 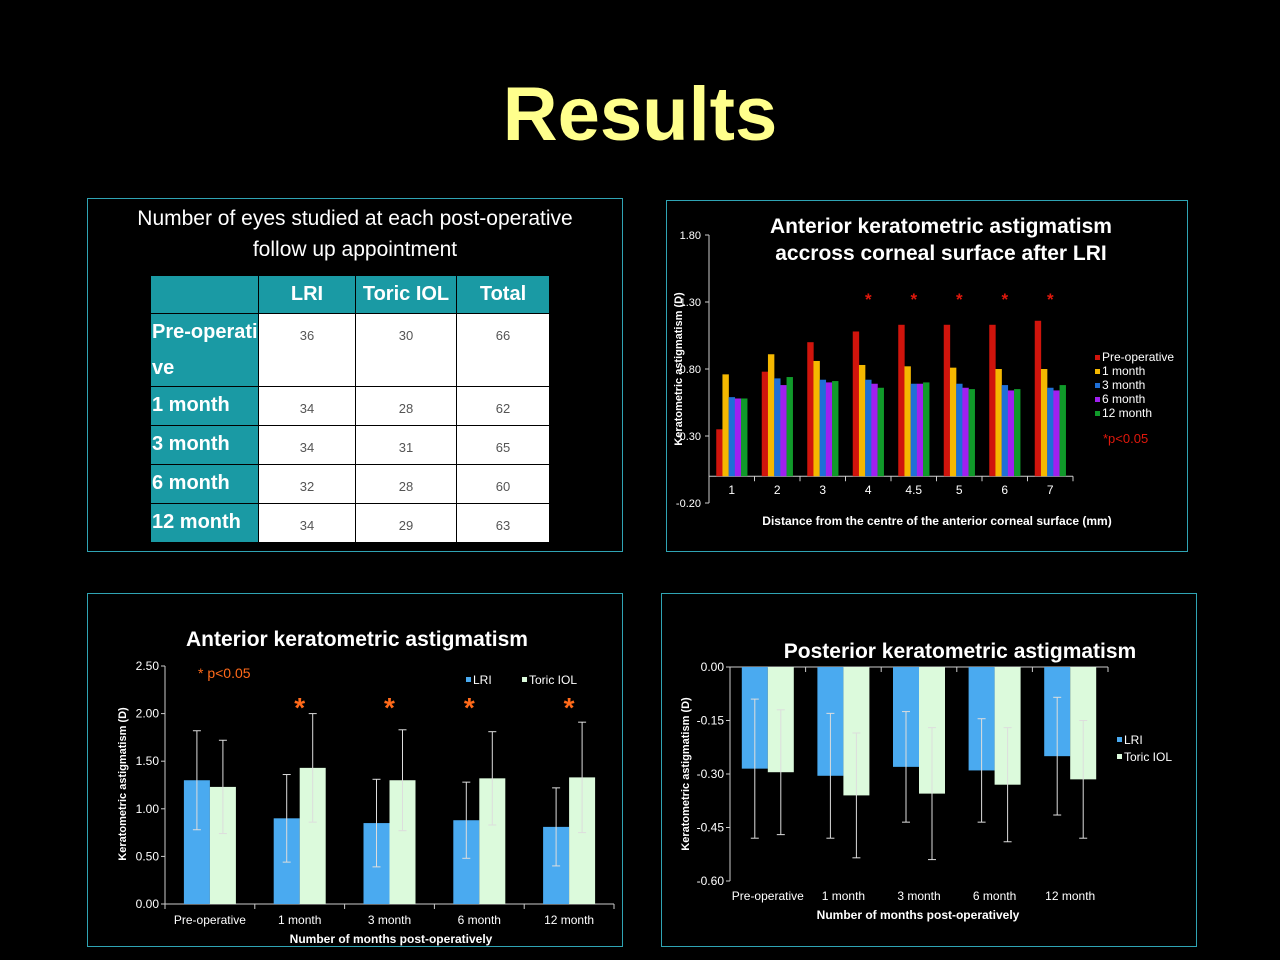 What do you see at coordinates (482, 680) in the screenshot?
I see `legend-label: LRI` at bounding box center [482, 680].